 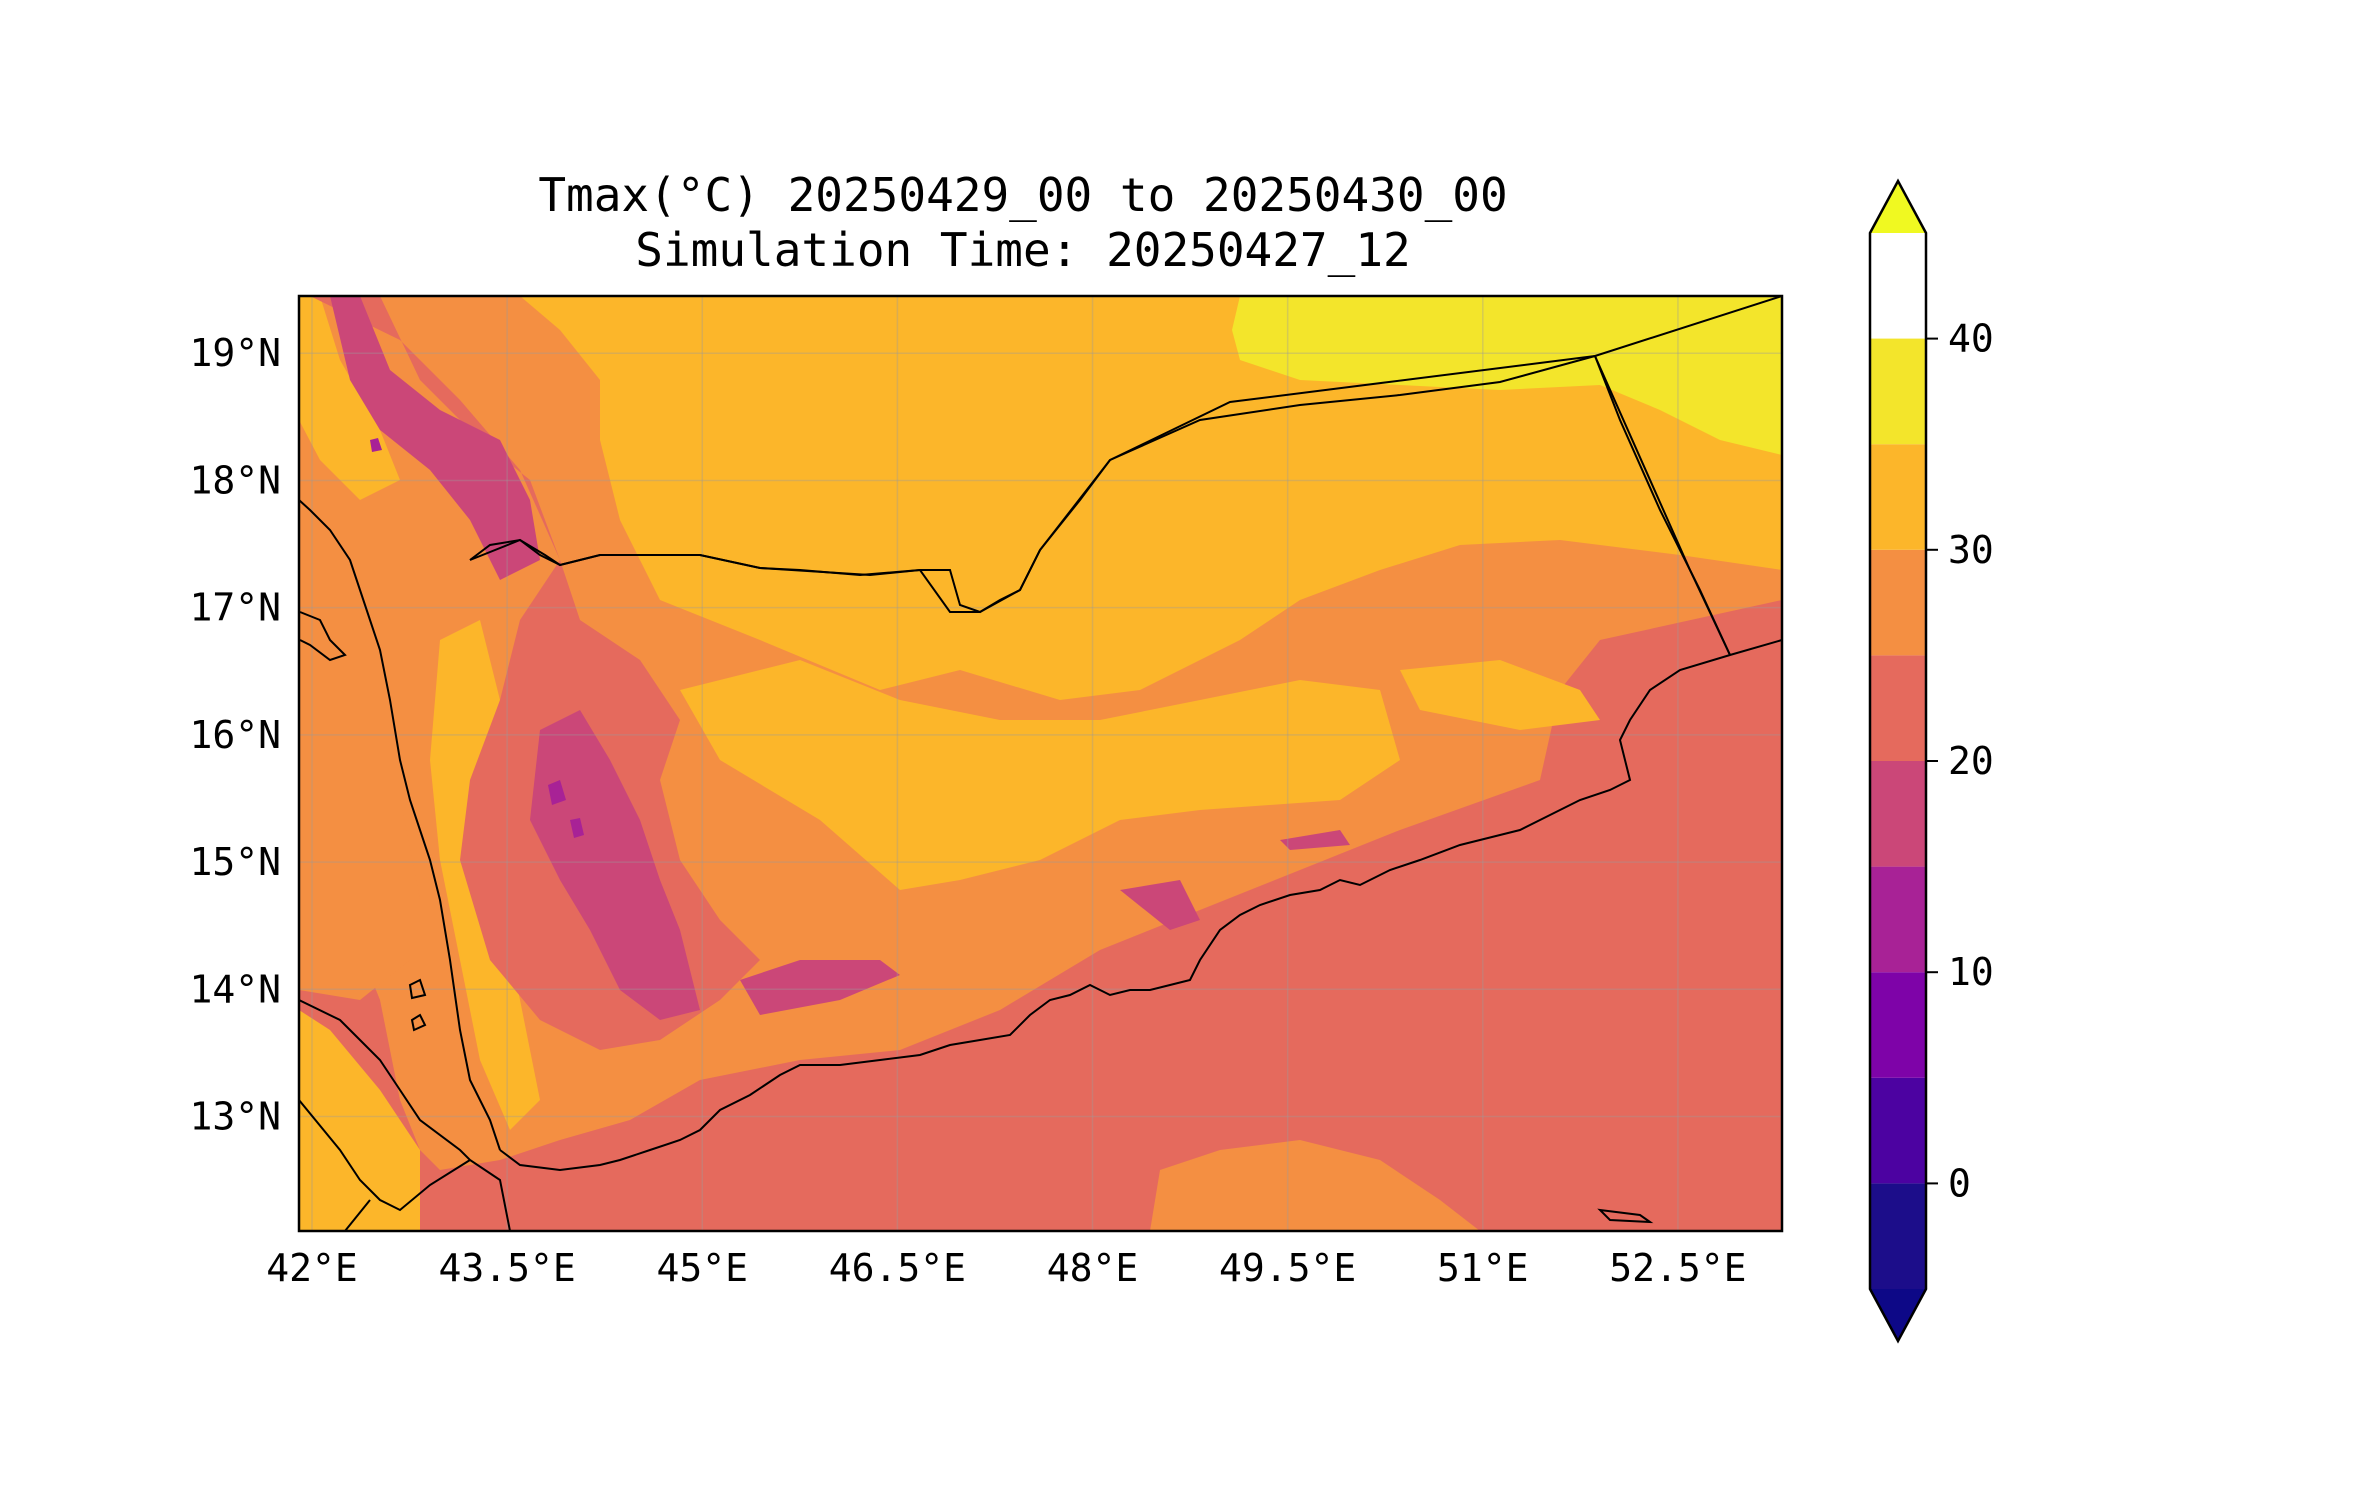 What do you see at coordinates (1971, 972) in the screenshot?
I see `colorbar-tick-label: 10` at bounding box center [1971, 972].